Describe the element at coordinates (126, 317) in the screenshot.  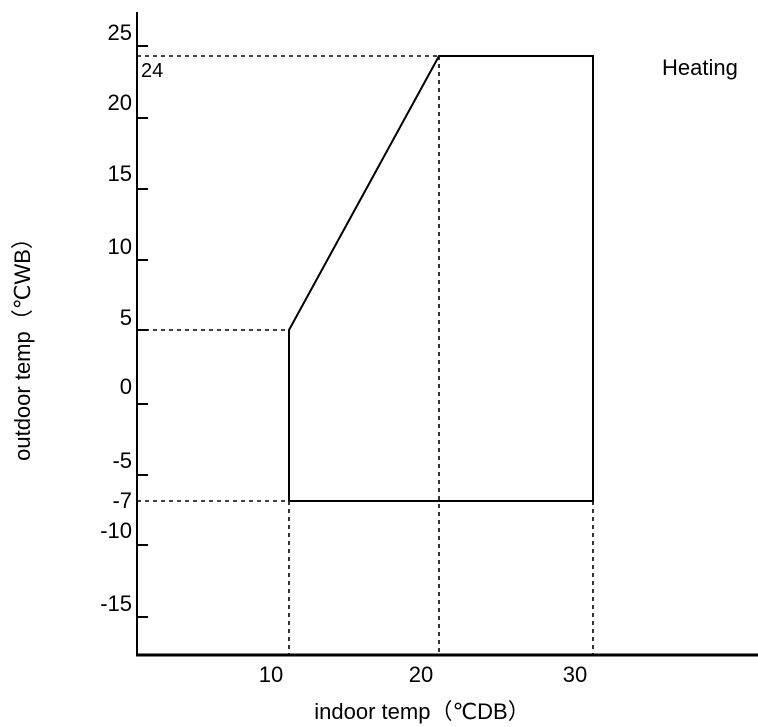
I see `y-tick-label: 5` at that location.